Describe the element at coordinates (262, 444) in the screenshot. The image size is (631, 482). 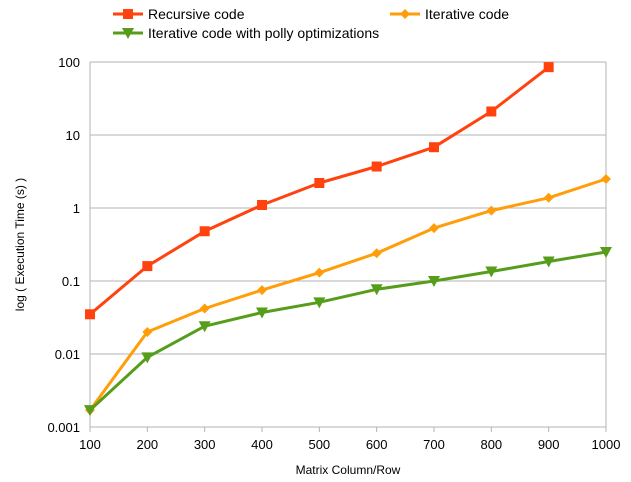
I see `x-tick-label: 400` at that location.